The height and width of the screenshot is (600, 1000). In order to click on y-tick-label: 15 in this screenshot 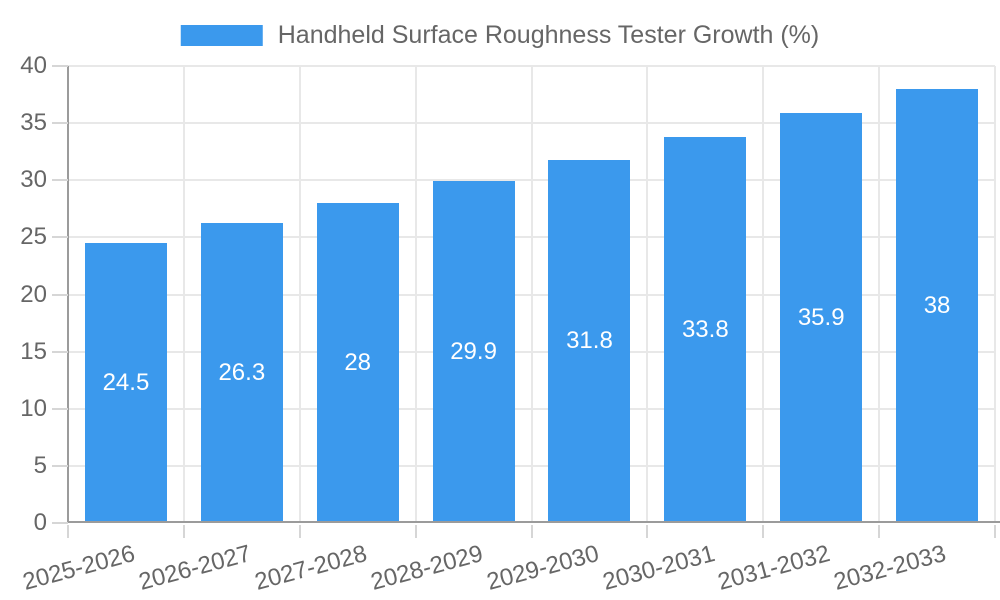, I will do `click(33, 351)`.